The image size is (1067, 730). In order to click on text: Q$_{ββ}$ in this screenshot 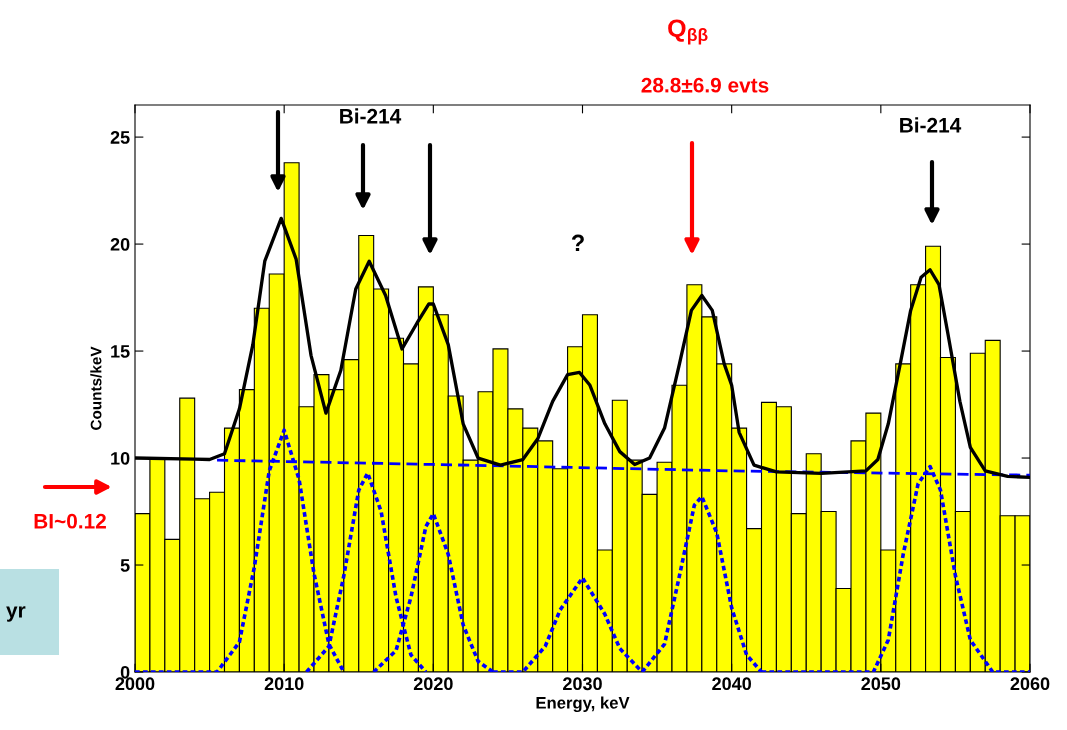, I will do `click(688, 32)`.